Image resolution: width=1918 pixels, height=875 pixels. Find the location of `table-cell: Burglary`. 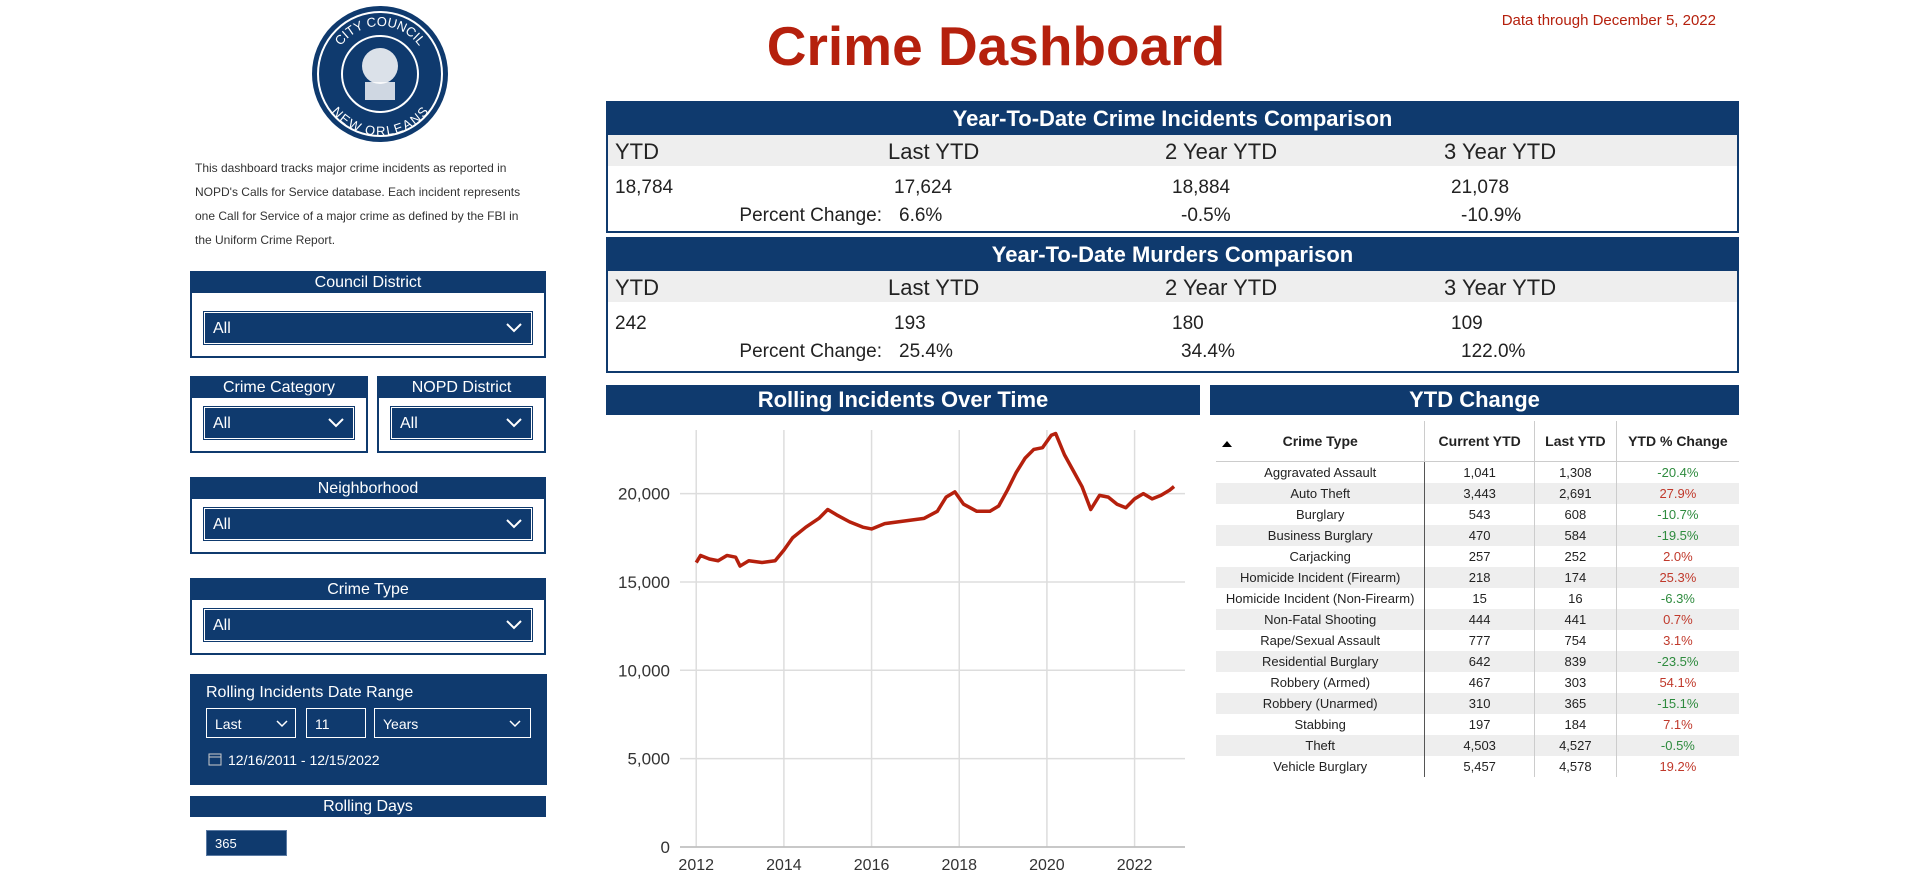

table-cell: Burglary is located at coordinates (1321, 514).